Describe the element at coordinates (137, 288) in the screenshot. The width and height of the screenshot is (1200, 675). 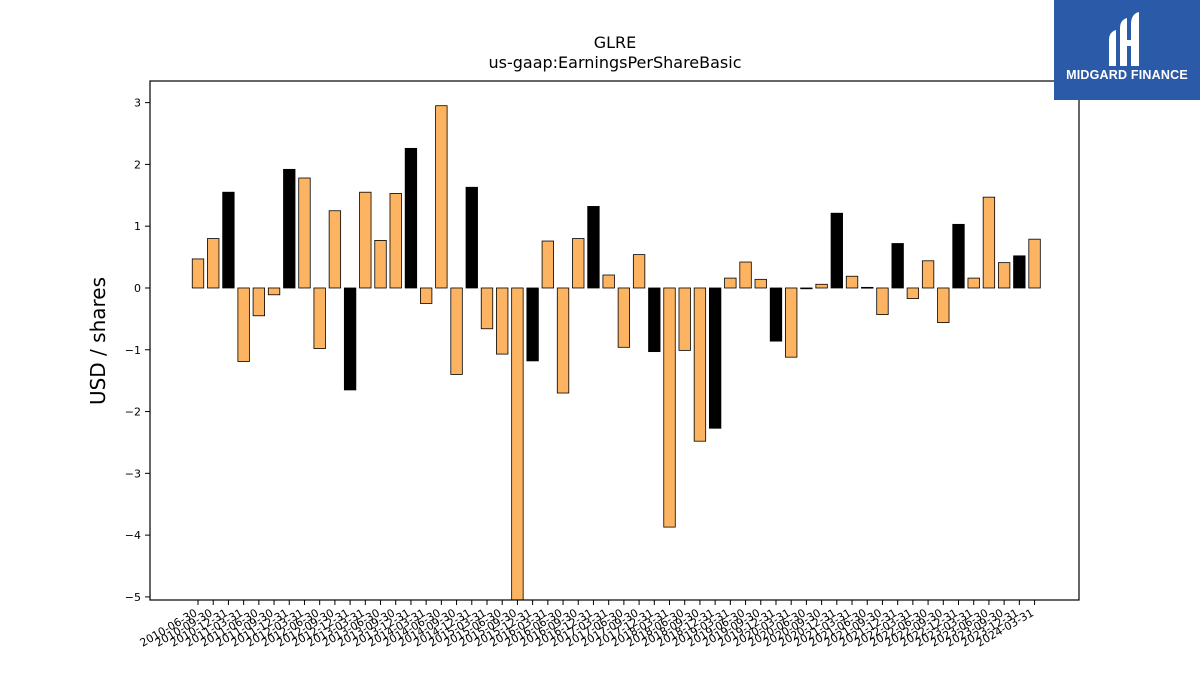
I see `y-tick-label: 0` at that location.